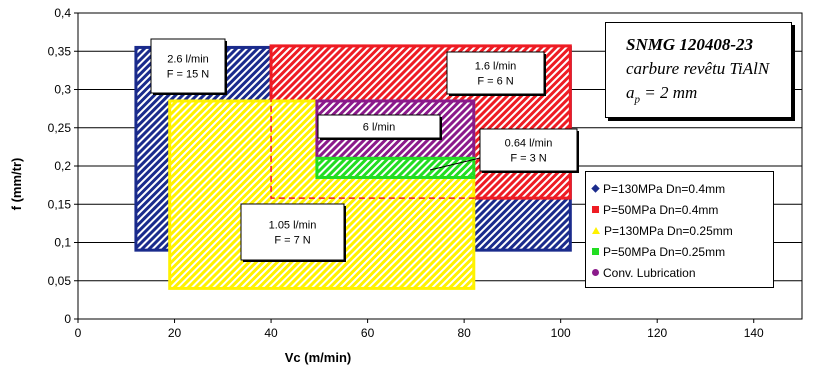 Image resolution: width=830 pixels, height=374 pixels. What do you see at coordinates (78, 333) in the screenshot?
I see `x-tick-label: 0` at bounding box center [78, 333].